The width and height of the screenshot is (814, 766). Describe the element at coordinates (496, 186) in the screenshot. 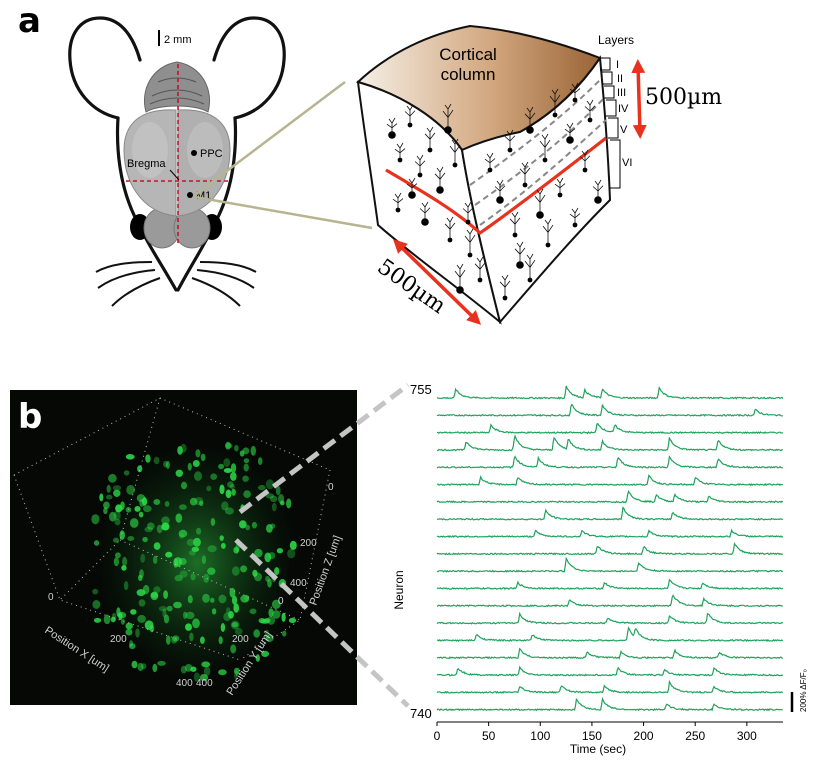

I see `layer-v-boundary` at that location.